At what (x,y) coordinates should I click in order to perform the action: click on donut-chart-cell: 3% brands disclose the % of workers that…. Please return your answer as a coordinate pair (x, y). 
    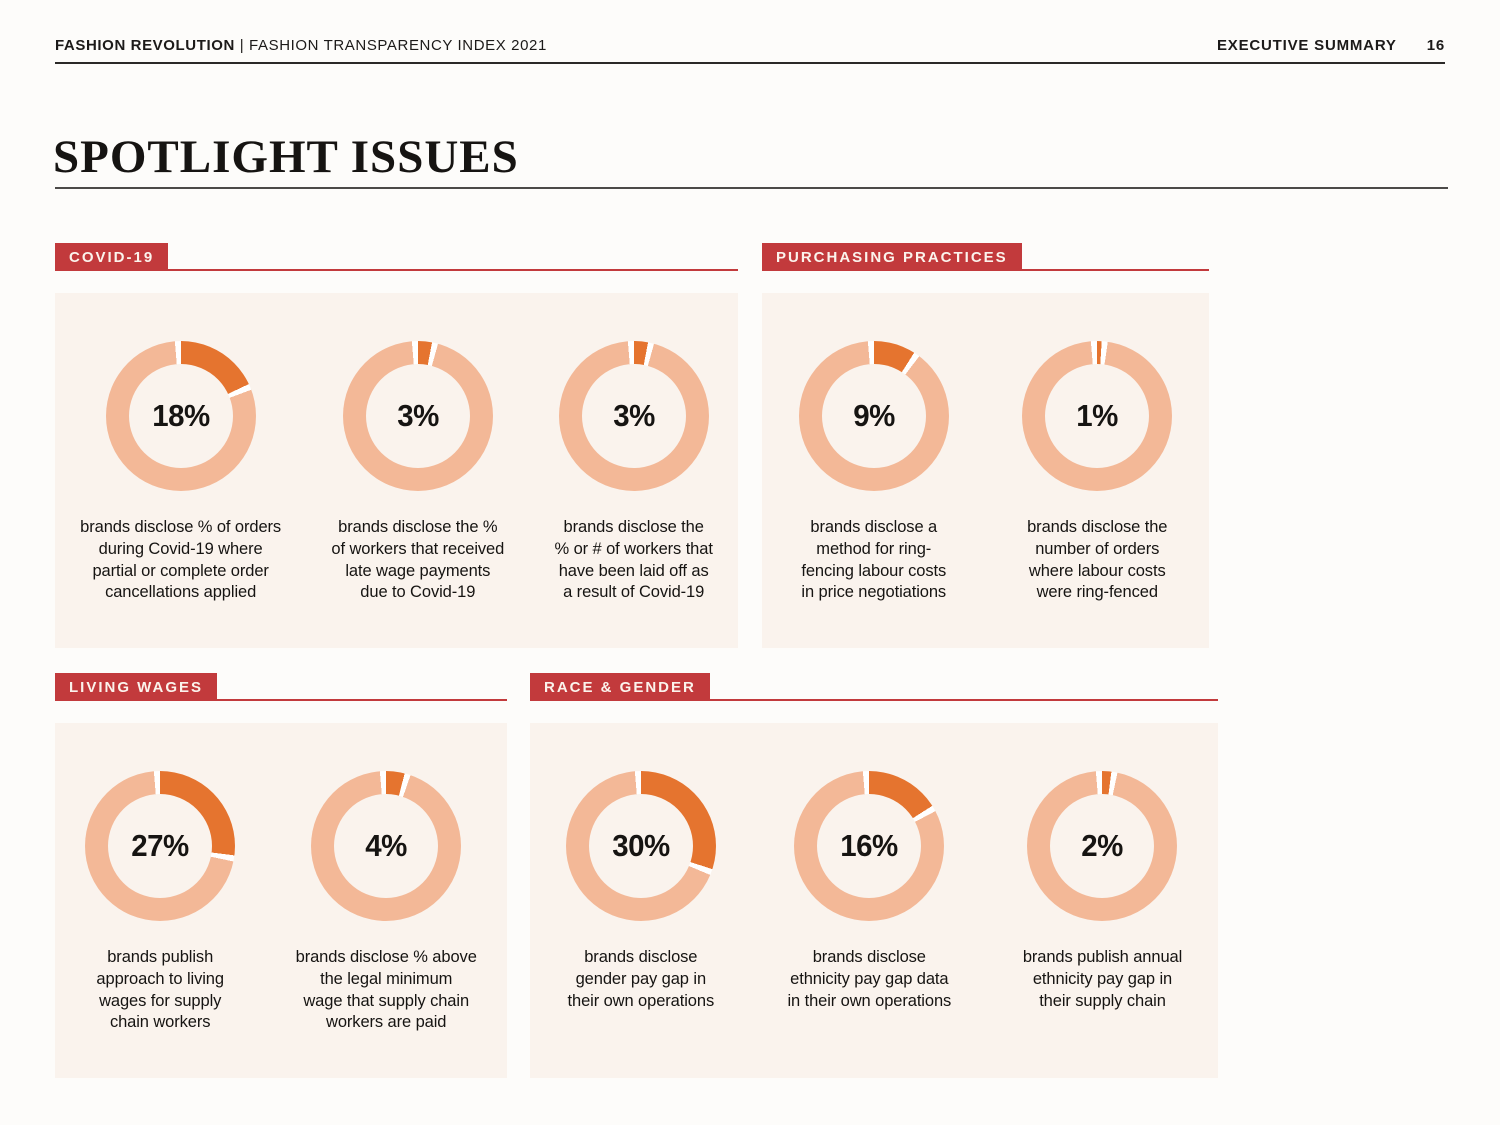
    Looking at the image, I should click on (417, 472).